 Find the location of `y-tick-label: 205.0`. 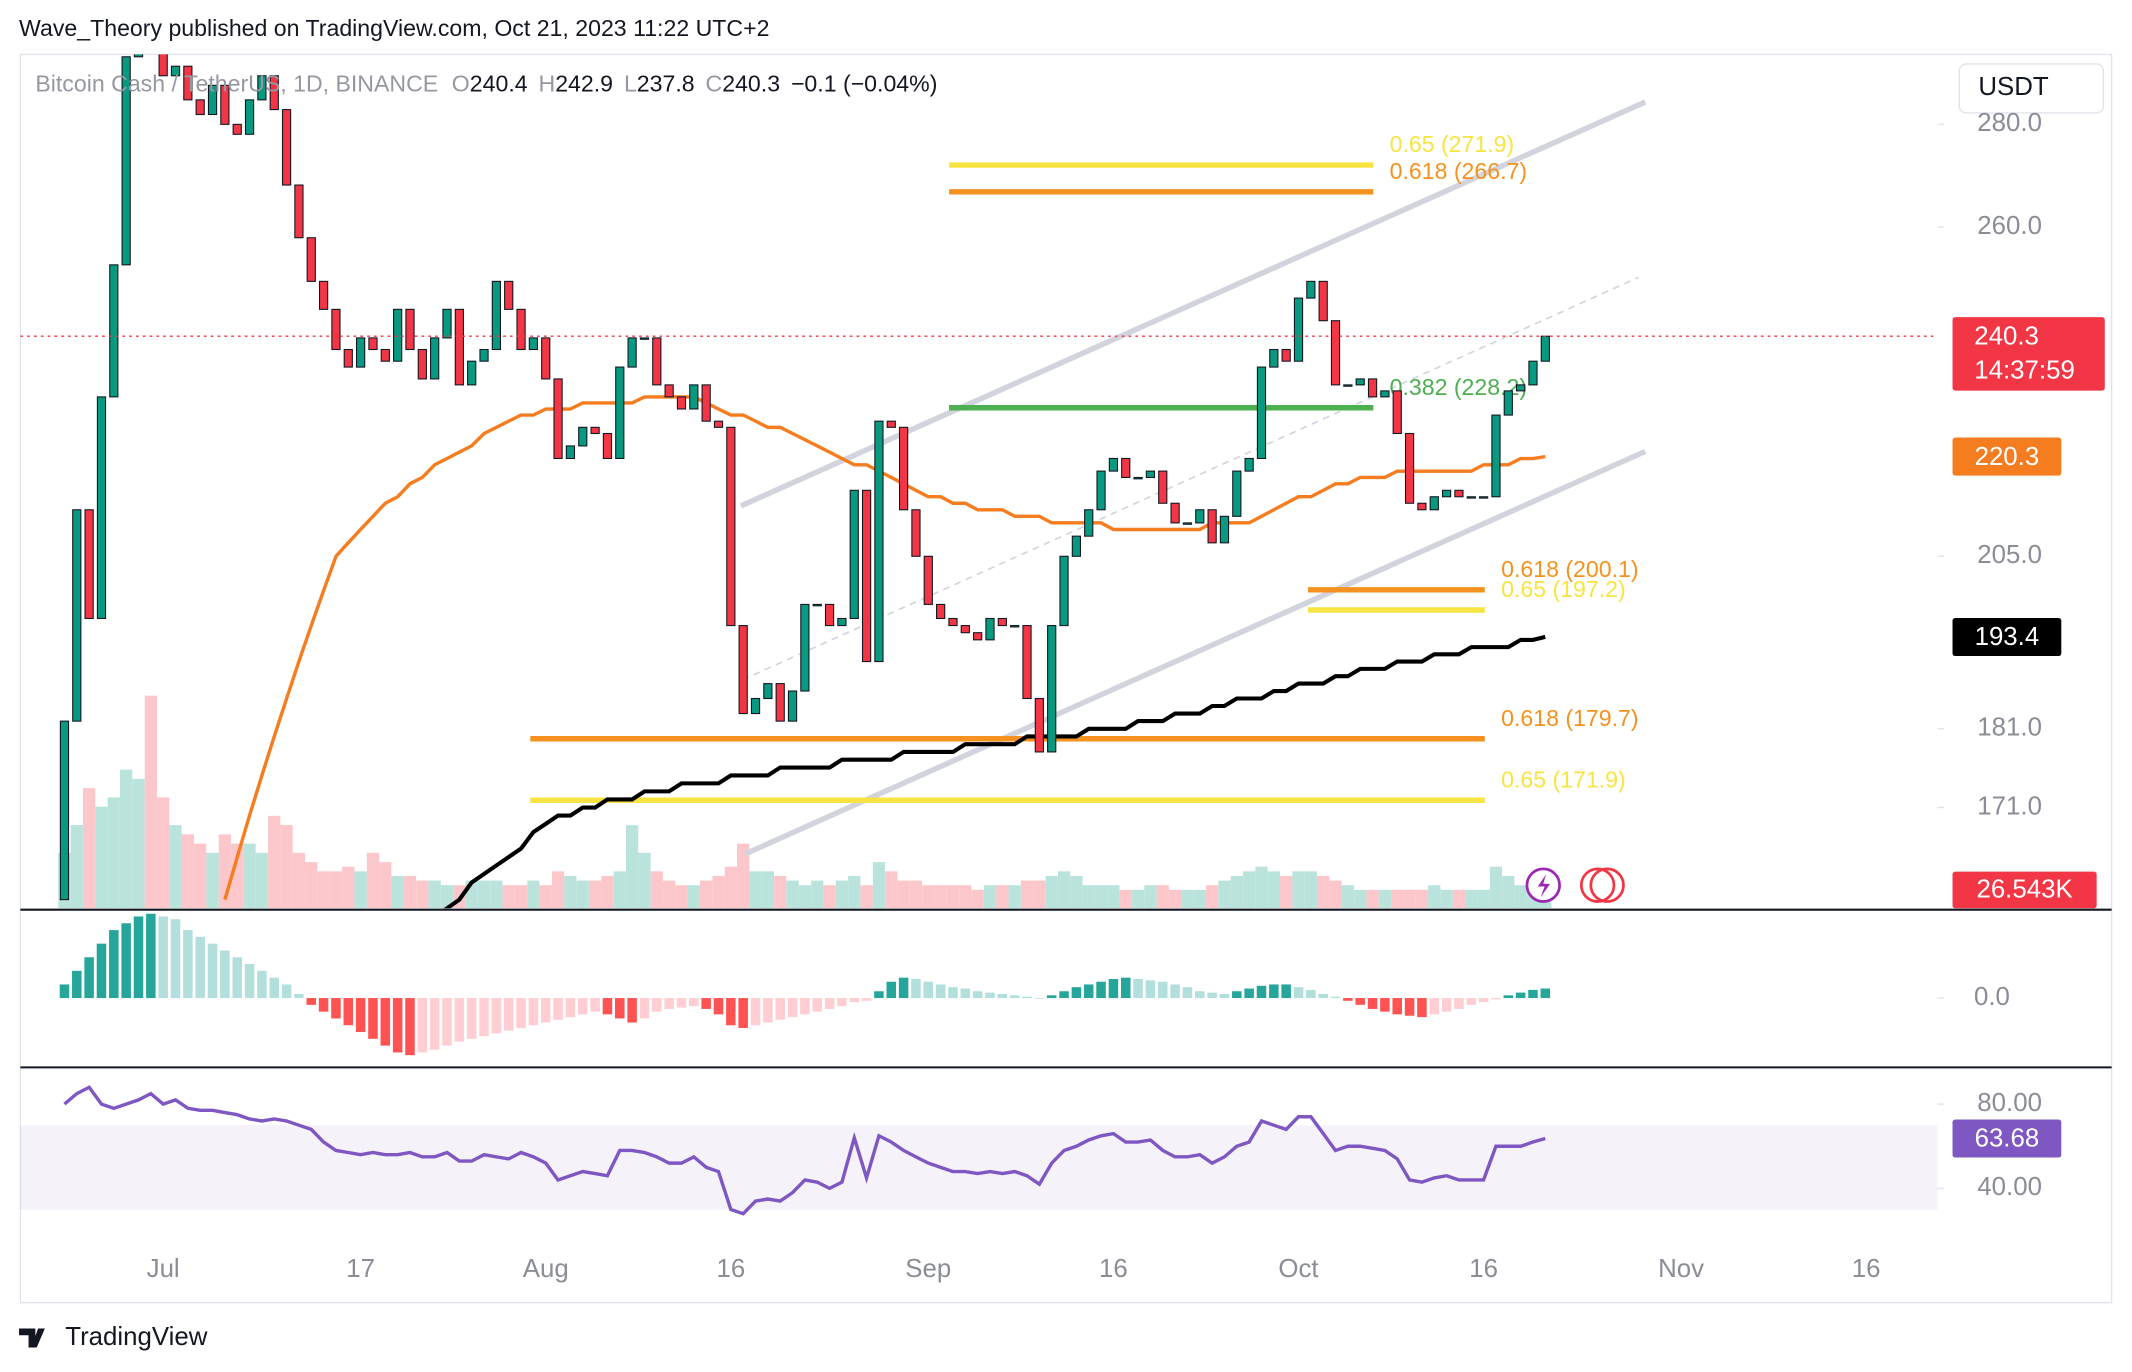

y-tick-label: 205.0 is located at coordinates (2009, 555).